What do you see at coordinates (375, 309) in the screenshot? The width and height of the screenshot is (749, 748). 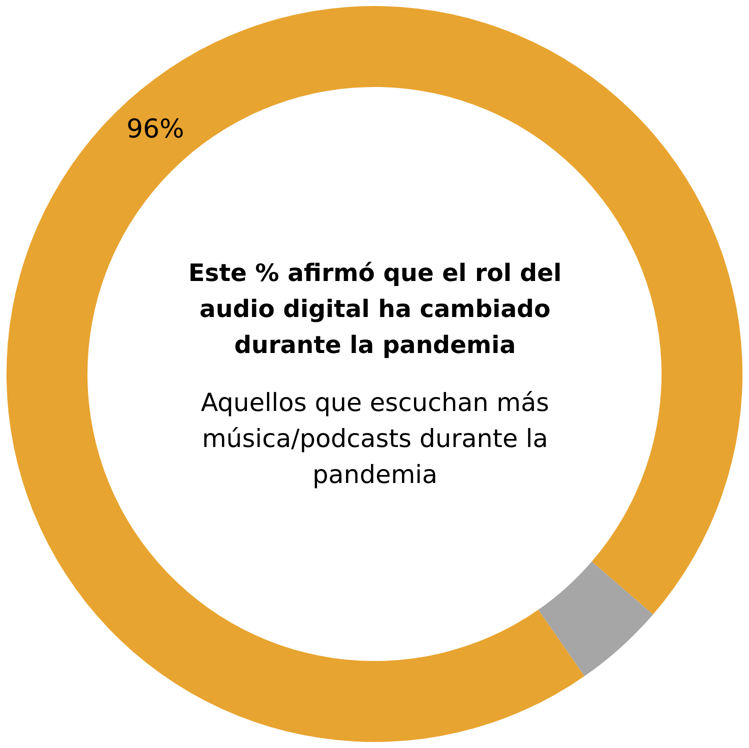 I see `text: Este % afirmó que el rol del audio digital ha cambiado durante la pandemia` at bounding box center [375, 309].